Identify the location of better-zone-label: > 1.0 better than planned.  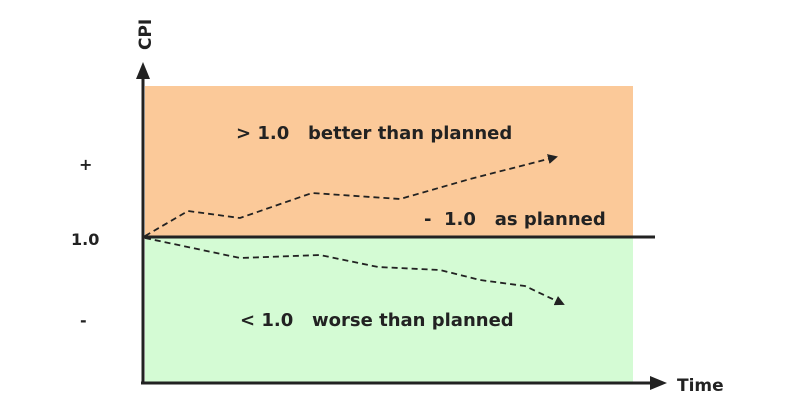
(374, 133).